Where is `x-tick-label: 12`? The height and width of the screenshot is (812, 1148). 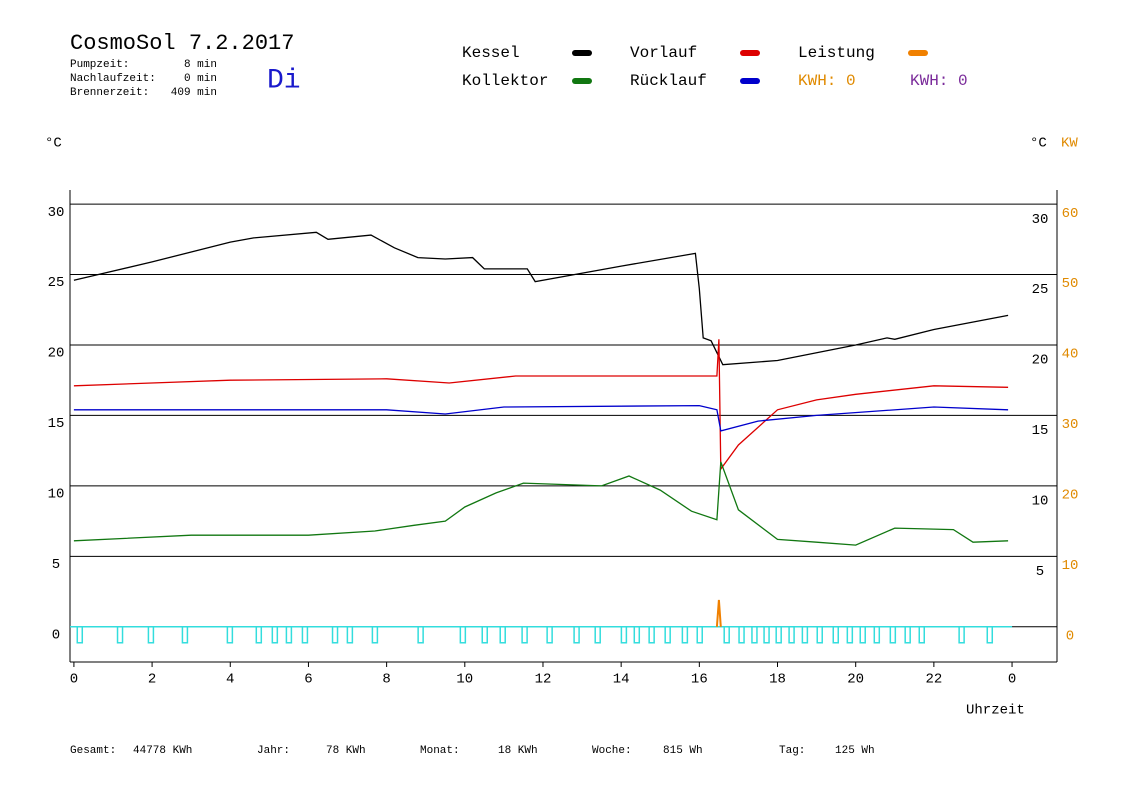 x-tick-label: 12 is located at coordinates (543, 680).